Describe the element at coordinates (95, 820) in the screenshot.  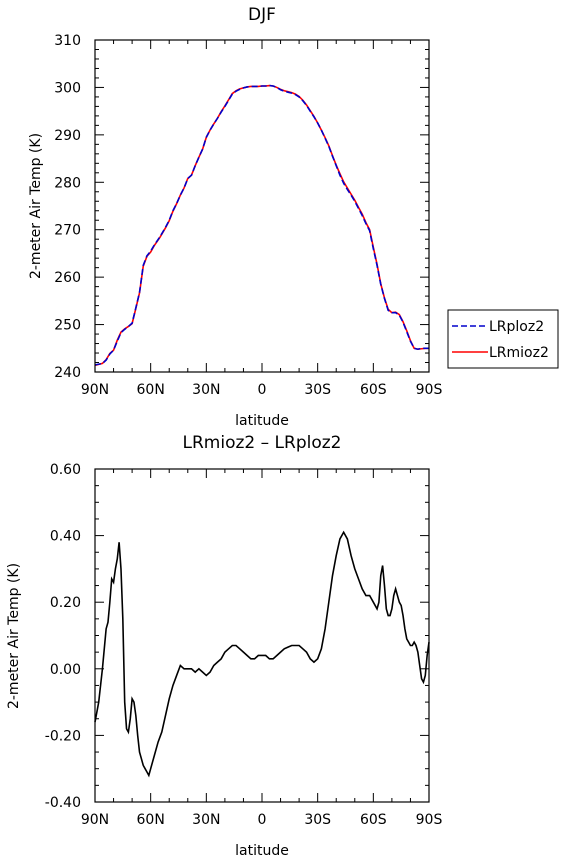
I see `bottom-x-tick-label: 90N` at that location.